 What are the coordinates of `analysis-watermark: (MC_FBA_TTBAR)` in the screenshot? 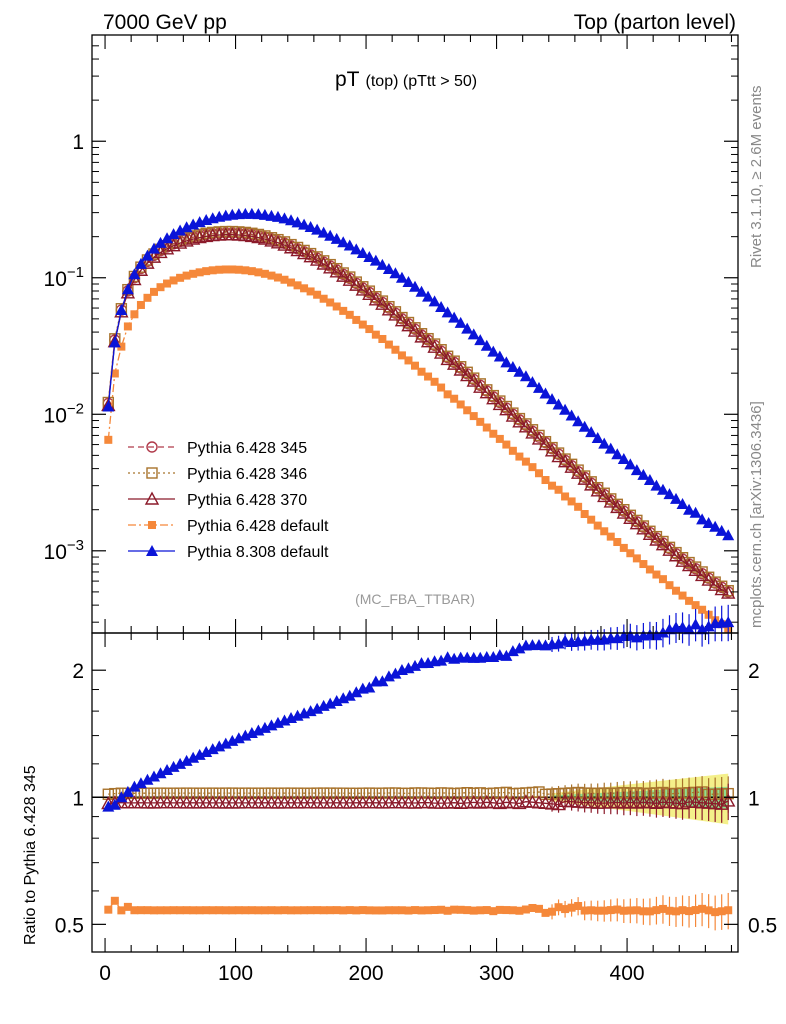 It's located at (415, 599).